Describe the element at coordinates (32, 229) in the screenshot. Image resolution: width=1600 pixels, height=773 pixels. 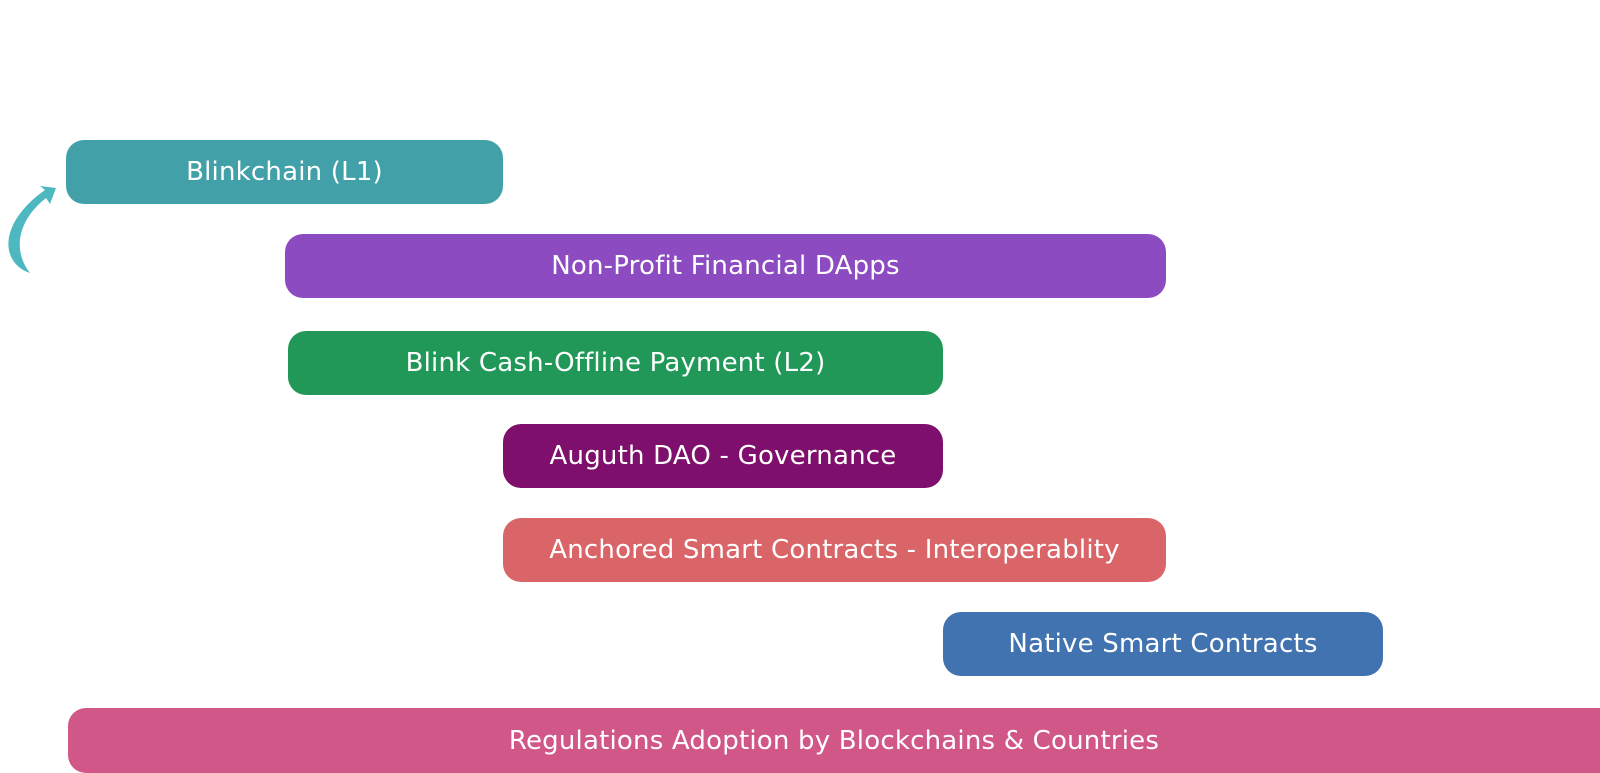
I see `curved-arrow-icon` at that location.